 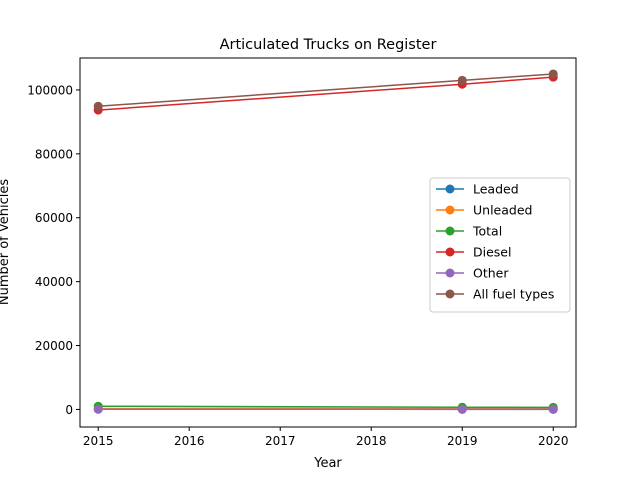 I want to click on legend-label: Leaded, so click(x=496, y=189).